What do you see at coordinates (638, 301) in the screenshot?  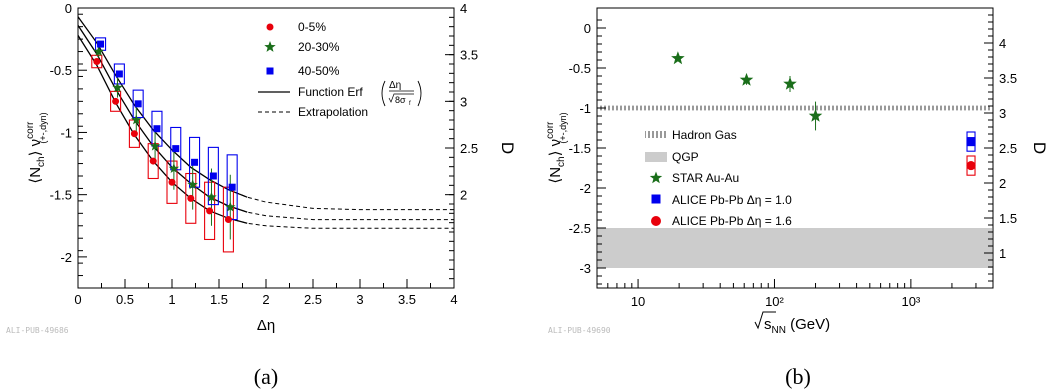 I see `x-tick-label: 10` at bounding box center [638, 301].